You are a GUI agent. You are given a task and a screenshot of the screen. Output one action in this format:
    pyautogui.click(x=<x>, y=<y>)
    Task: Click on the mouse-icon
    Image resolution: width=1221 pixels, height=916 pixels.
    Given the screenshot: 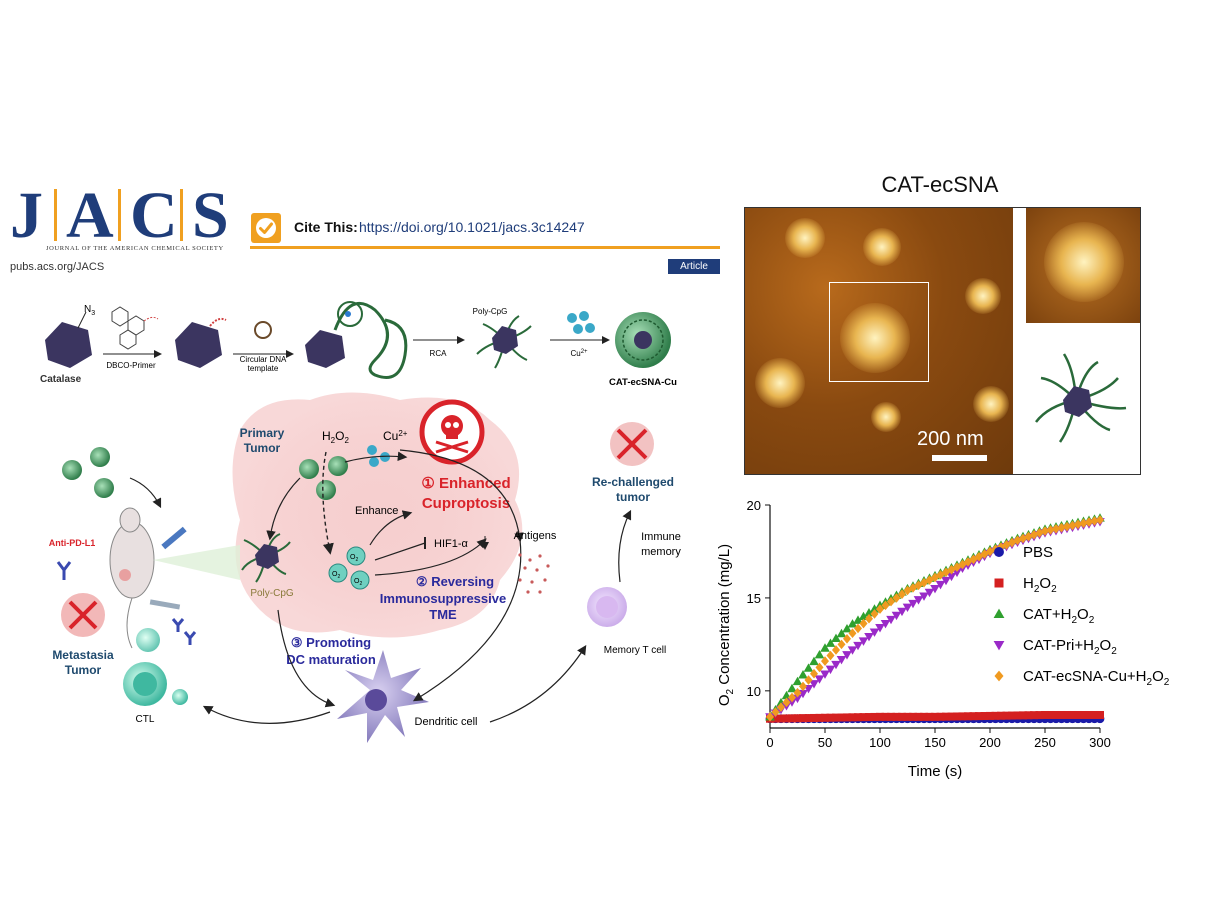 What is the action you would take?
    pyautogui.click(x=132, y=578)
    